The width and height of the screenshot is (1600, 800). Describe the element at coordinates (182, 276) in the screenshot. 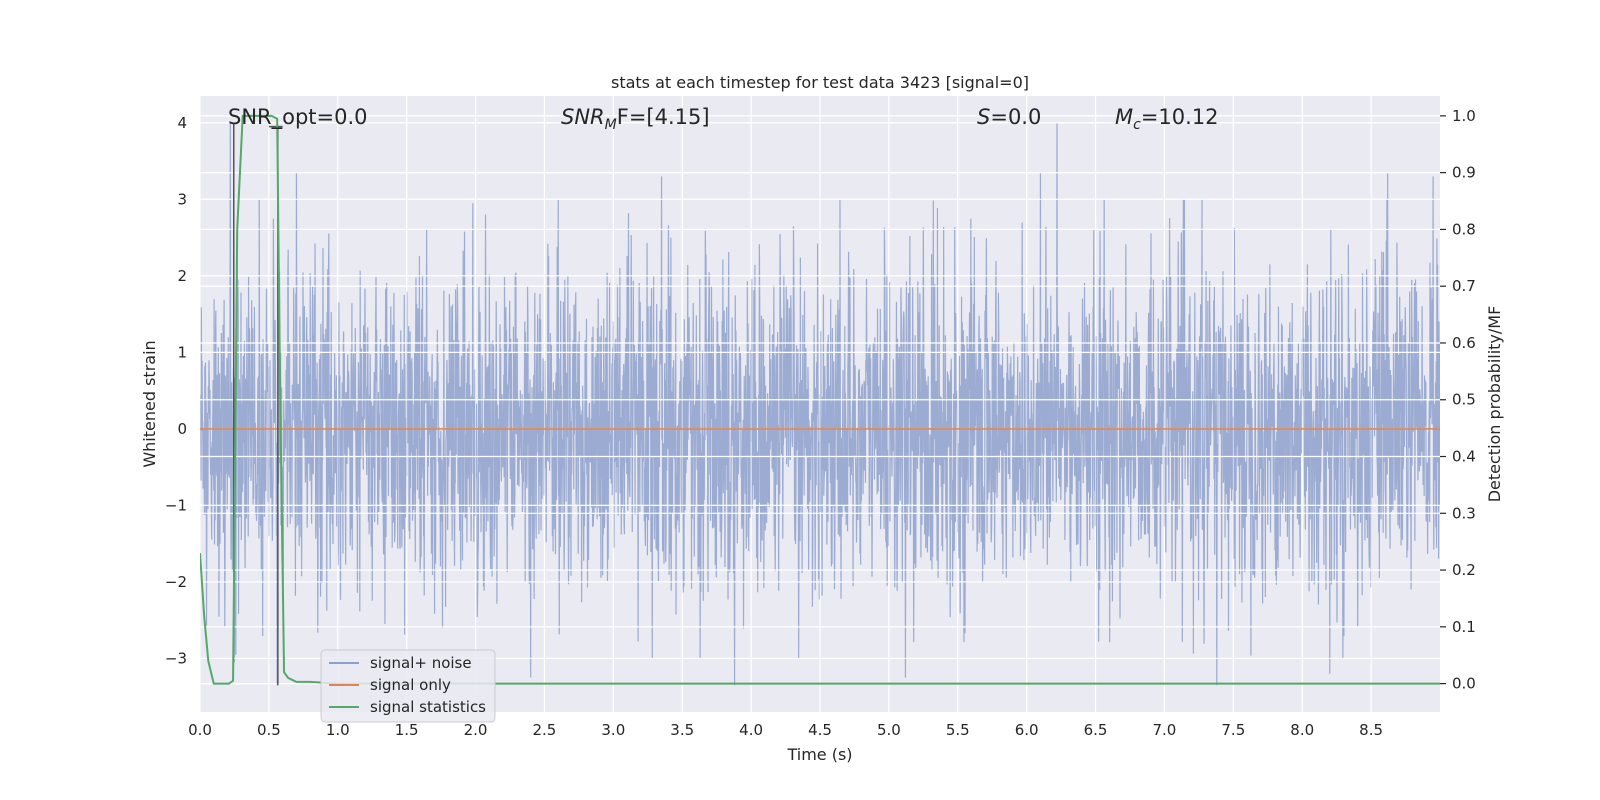

I see `y-left-tick-label-5: 2` at that location.